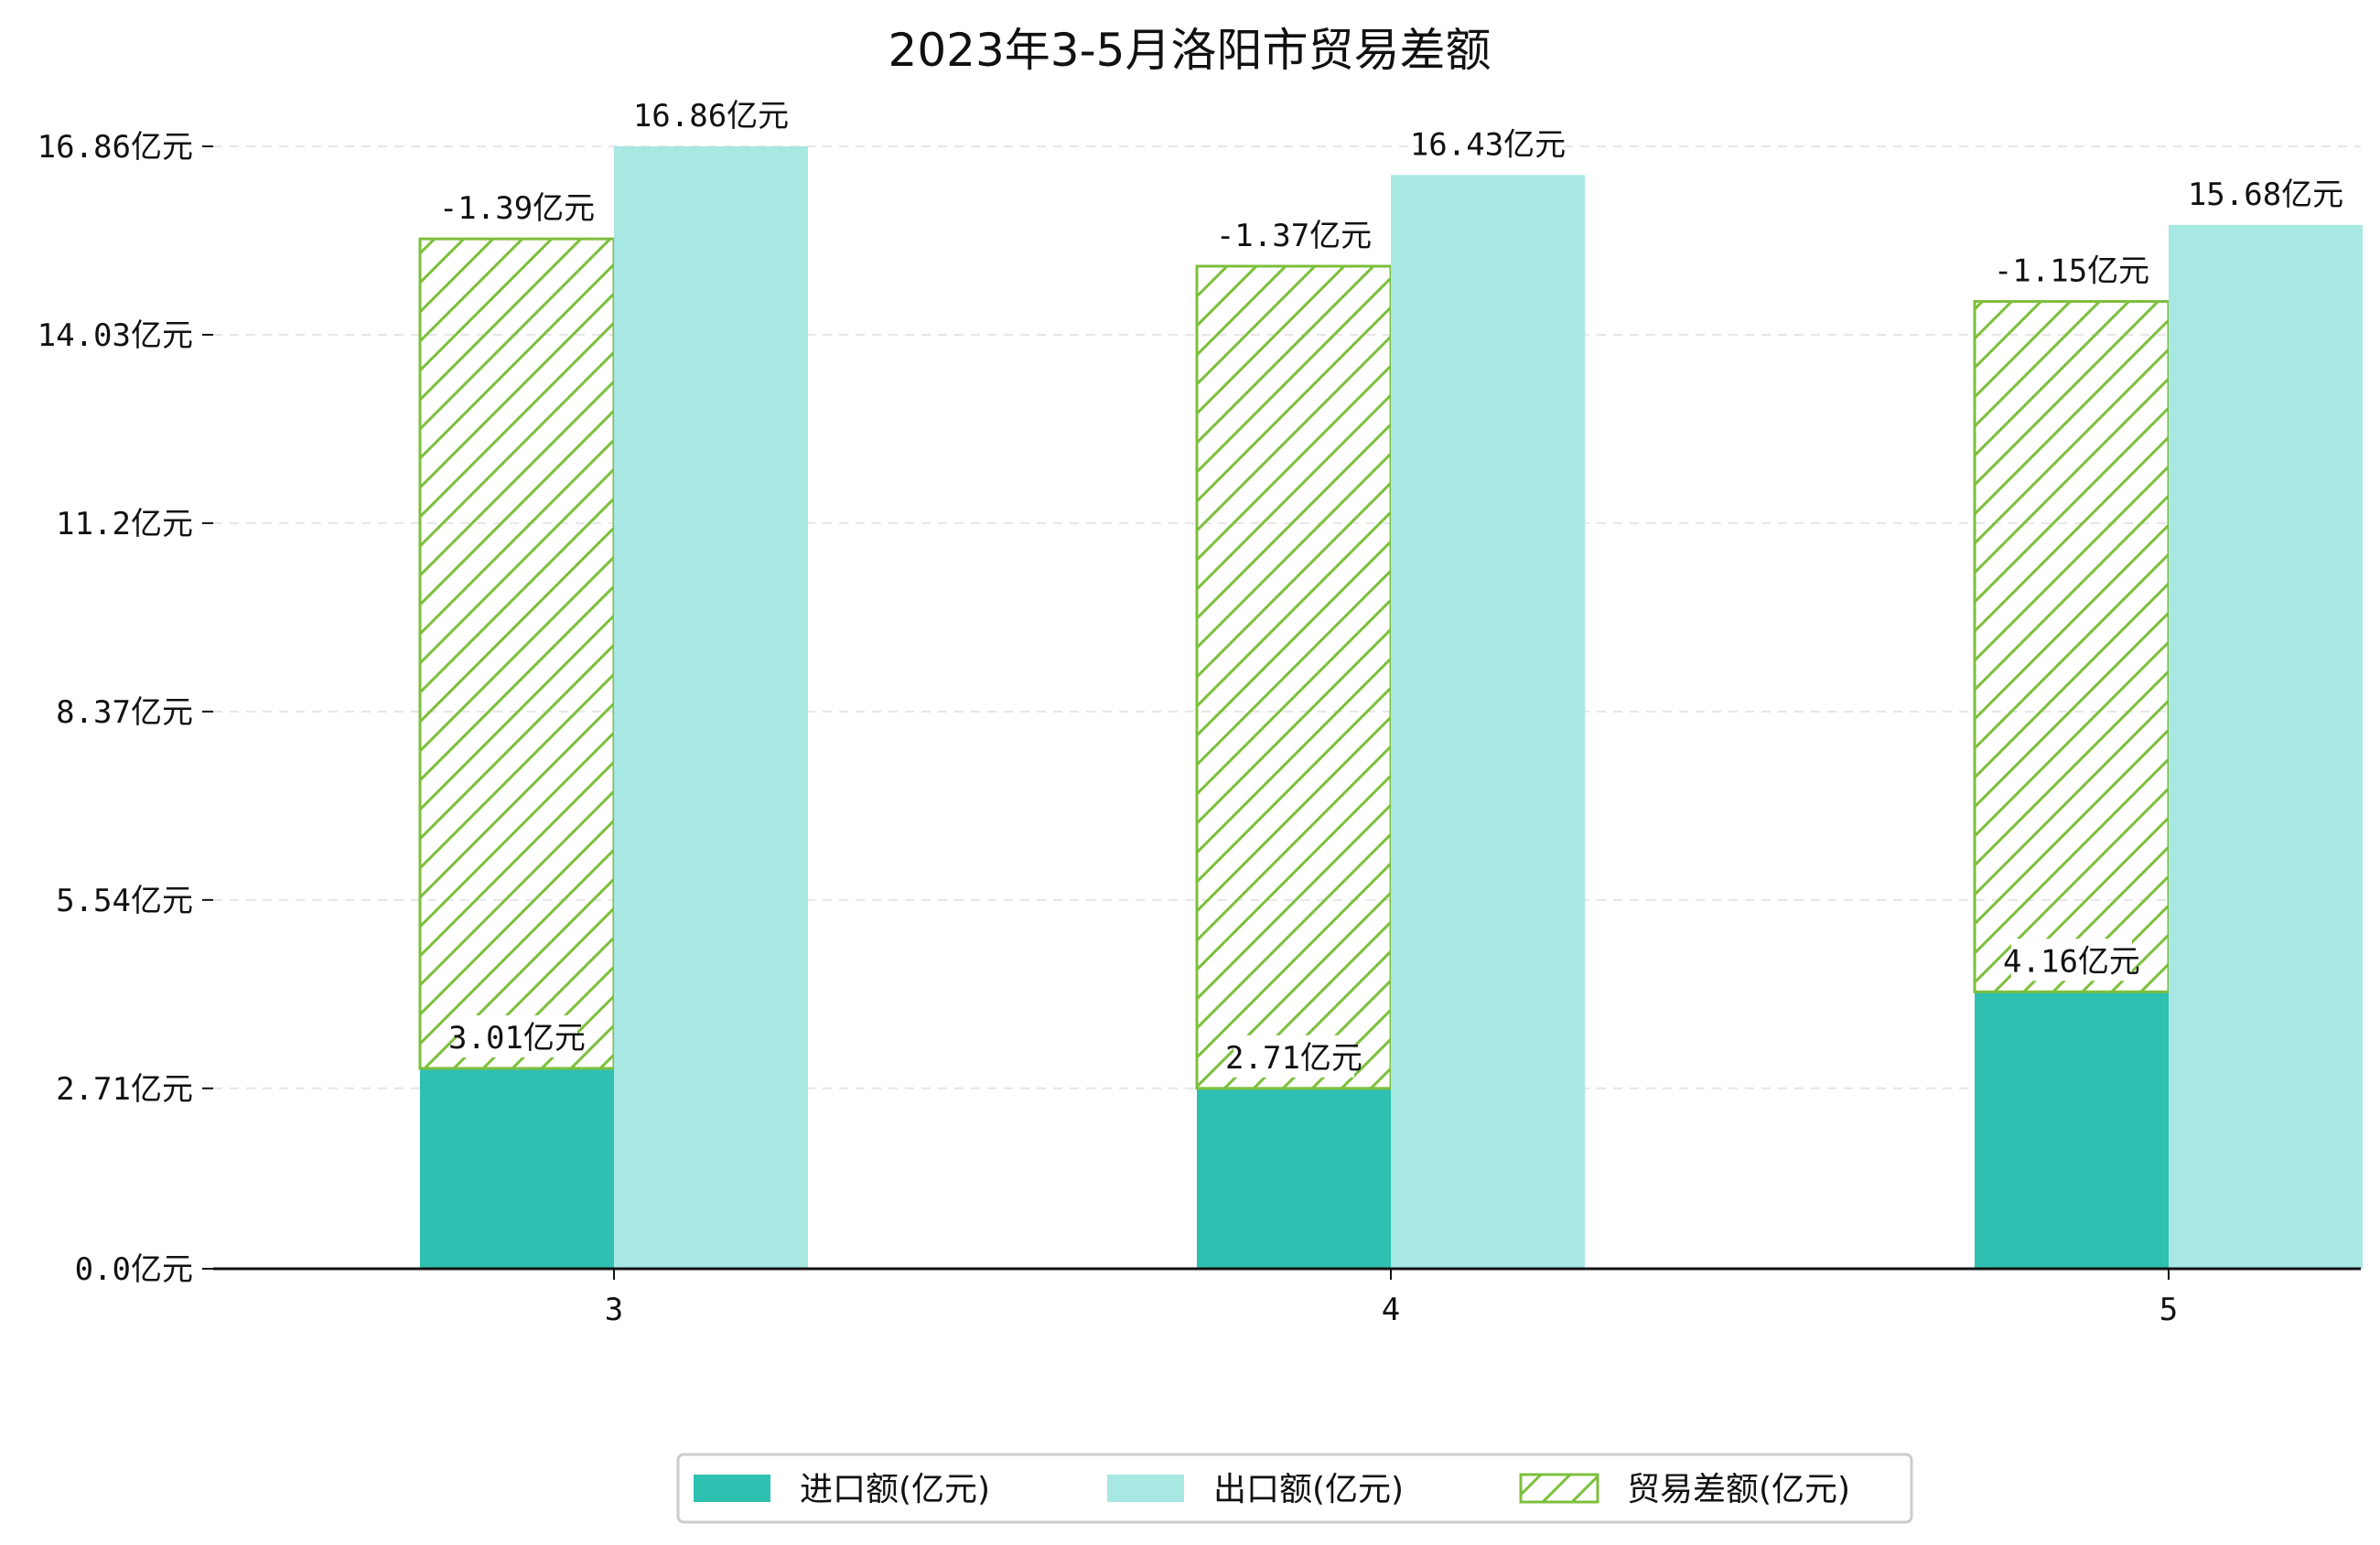 The image size is (2380, 1545). I want to click on balance-value-label: -1.37亿元, so click(1294, 236).